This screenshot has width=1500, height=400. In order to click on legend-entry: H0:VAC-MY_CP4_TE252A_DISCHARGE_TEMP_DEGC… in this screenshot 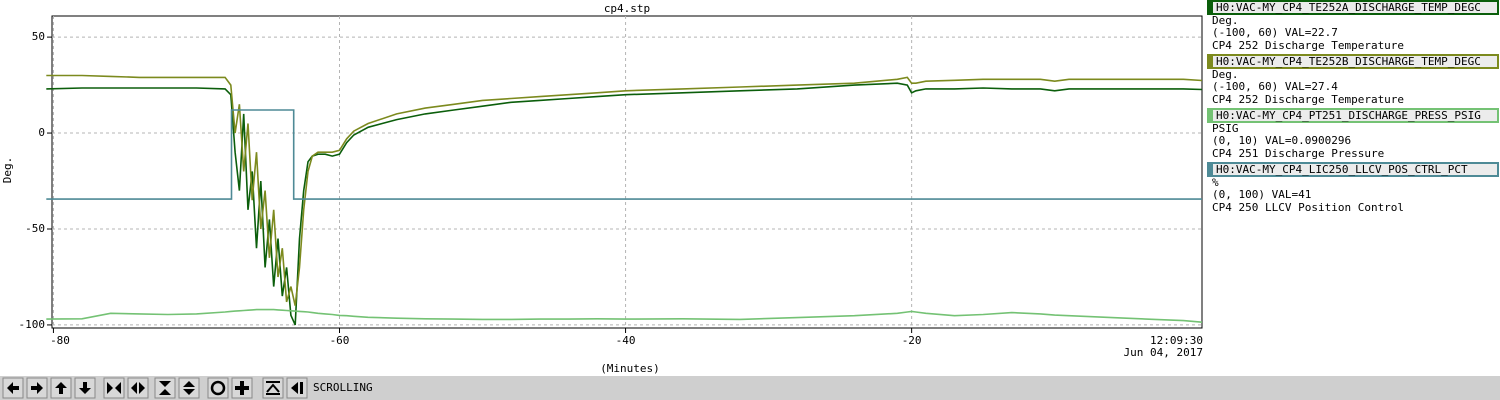, I will do `click(1353, 26)`.